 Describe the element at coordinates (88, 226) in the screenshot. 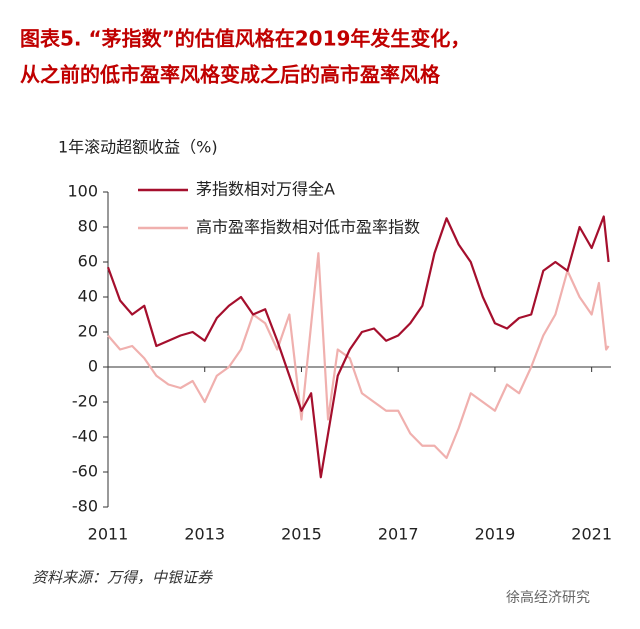

I see `y-tick-label: 80` at that location.